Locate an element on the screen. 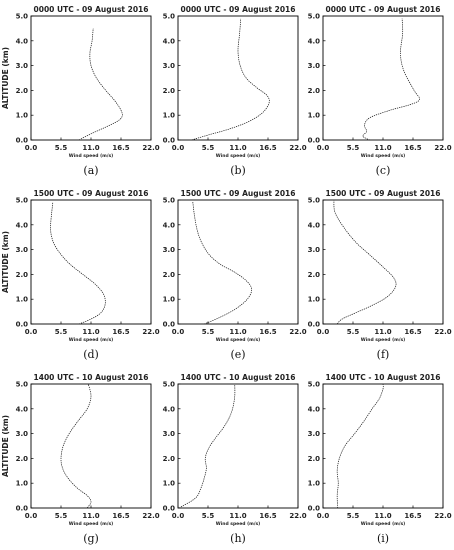 This screenshot has height=550, width=454. panel-caption: (h) is located at coordinates (238, 538).